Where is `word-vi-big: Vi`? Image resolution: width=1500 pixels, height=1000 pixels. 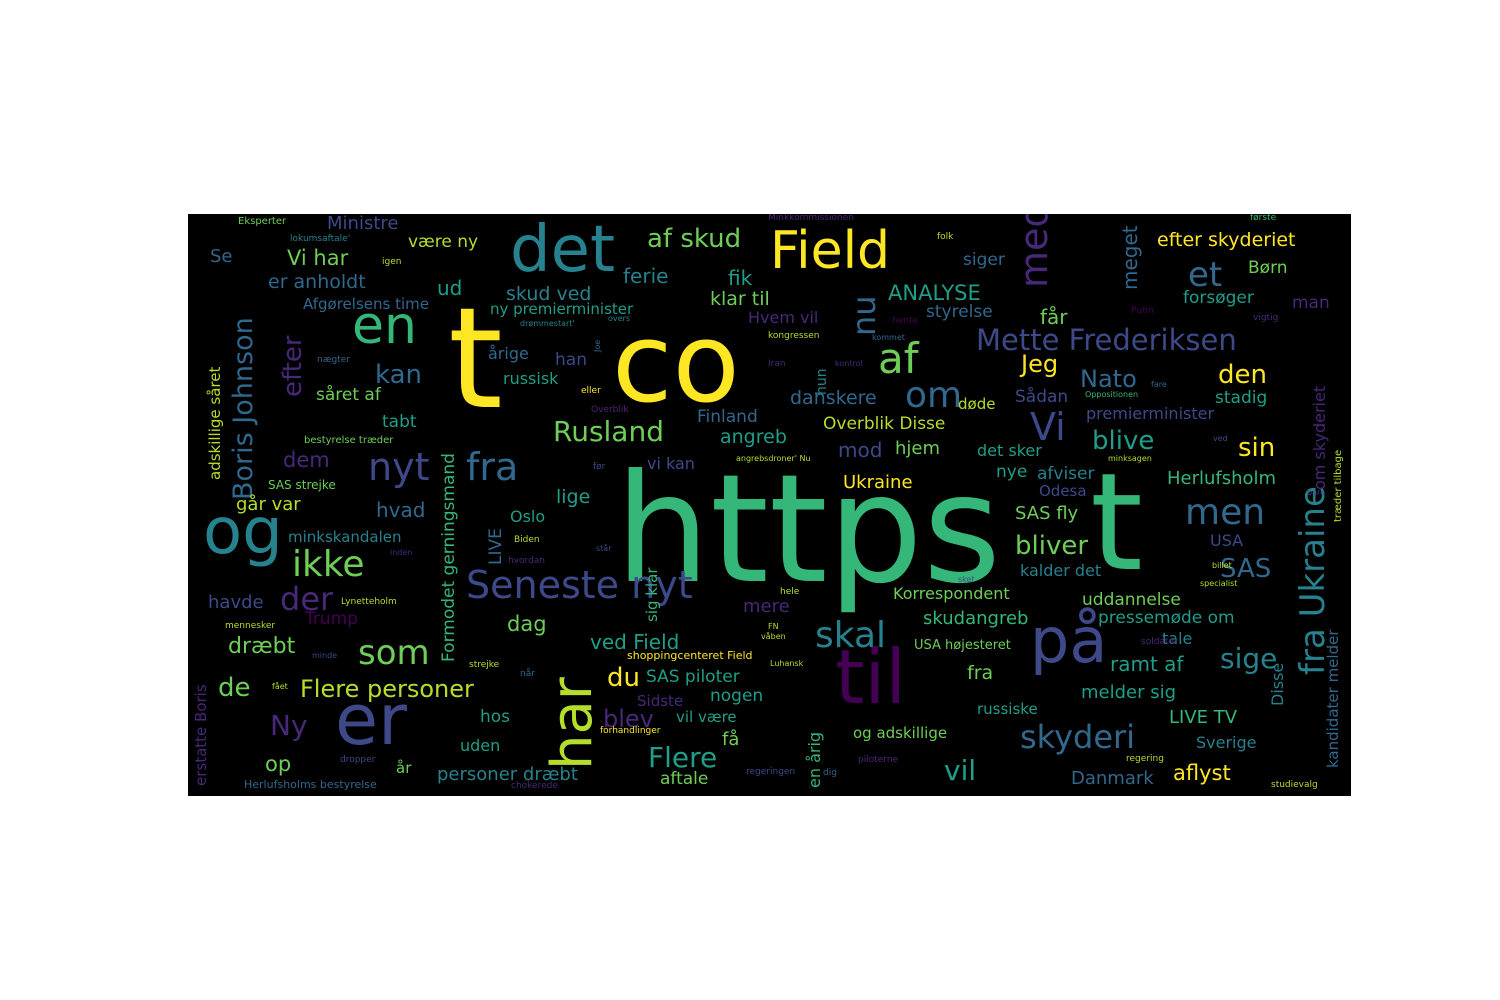 word-vi-big: Vi is located at coordinates (1048, 427).